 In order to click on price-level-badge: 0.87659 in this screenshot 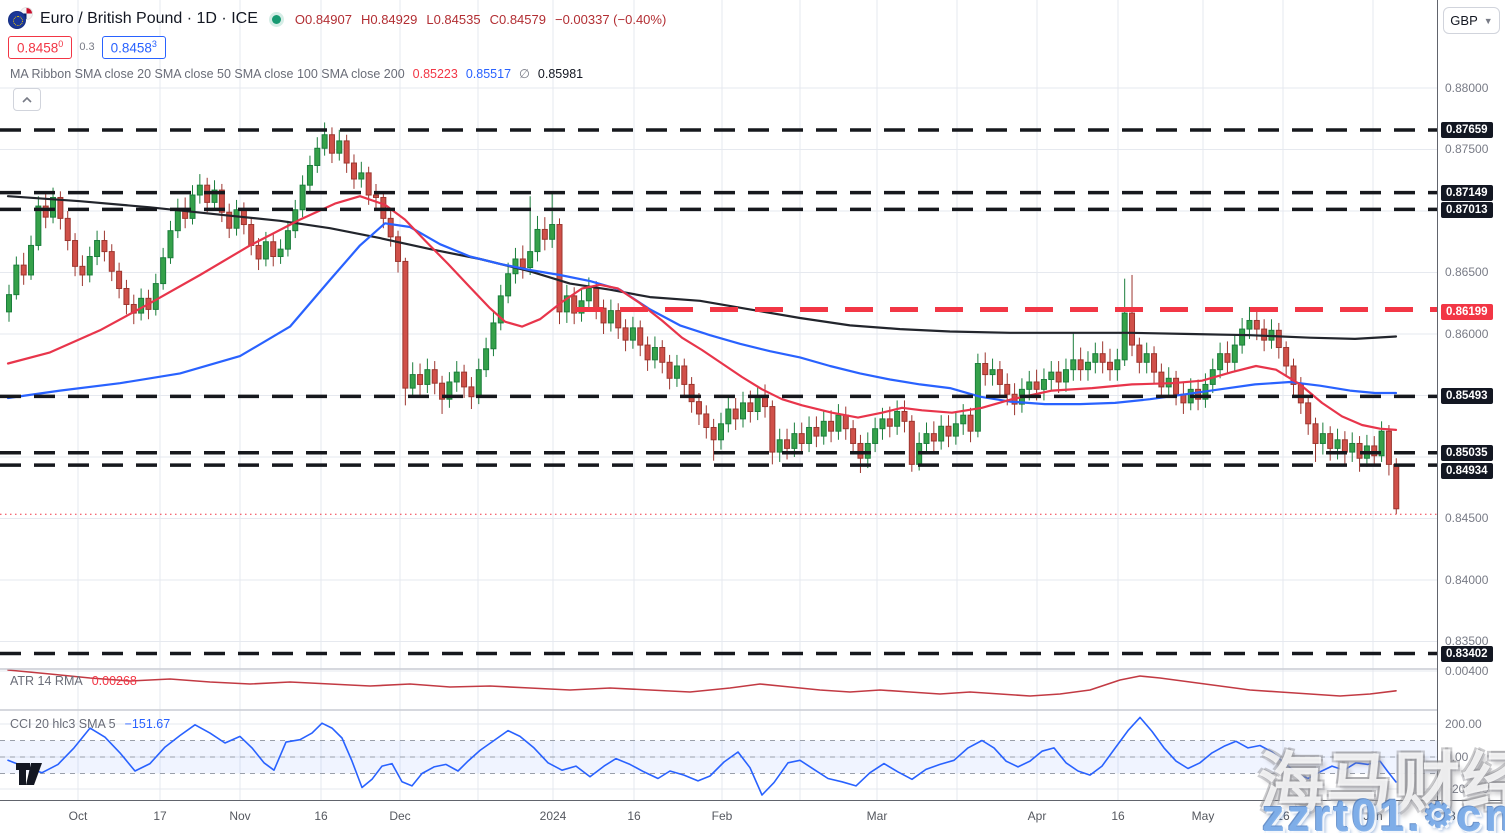, I will do `click(1467, 130)`.